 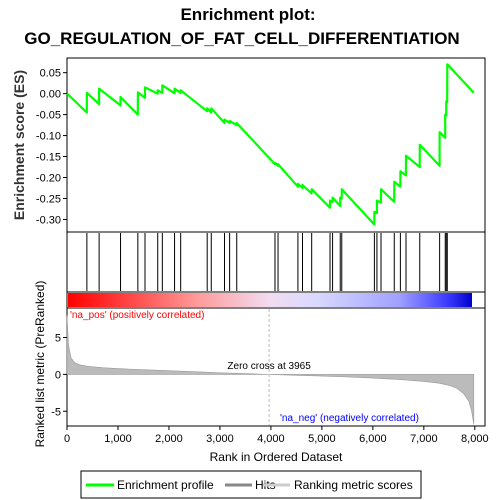 I want to click on metric-tick-label-2: -5, so click(x=56, y=412).